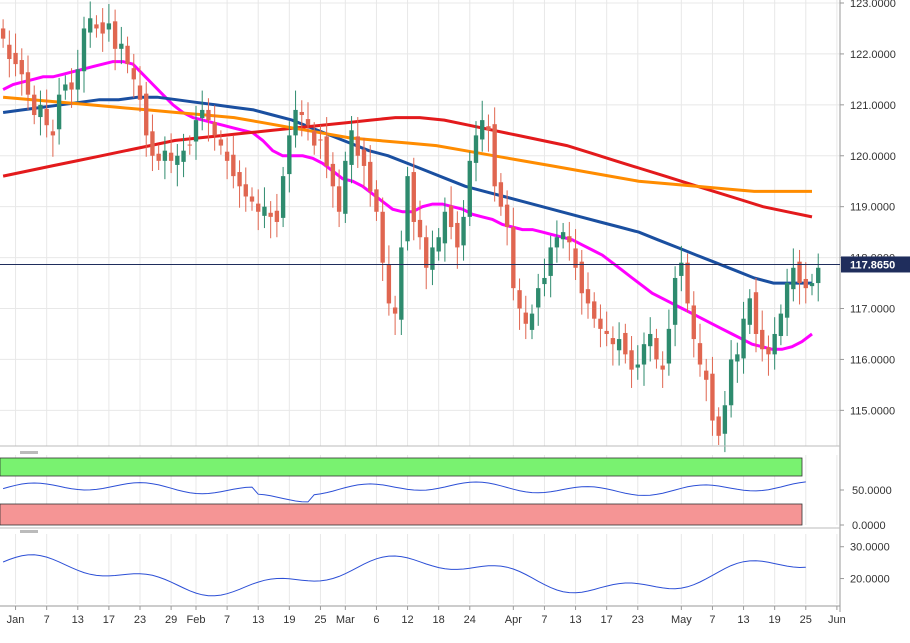 This screenshot has width=910, height=643. Describe the element at coordinates (870, 548) in the screenshot. I see `osc-y-tick-label: 30.0000` at that location.